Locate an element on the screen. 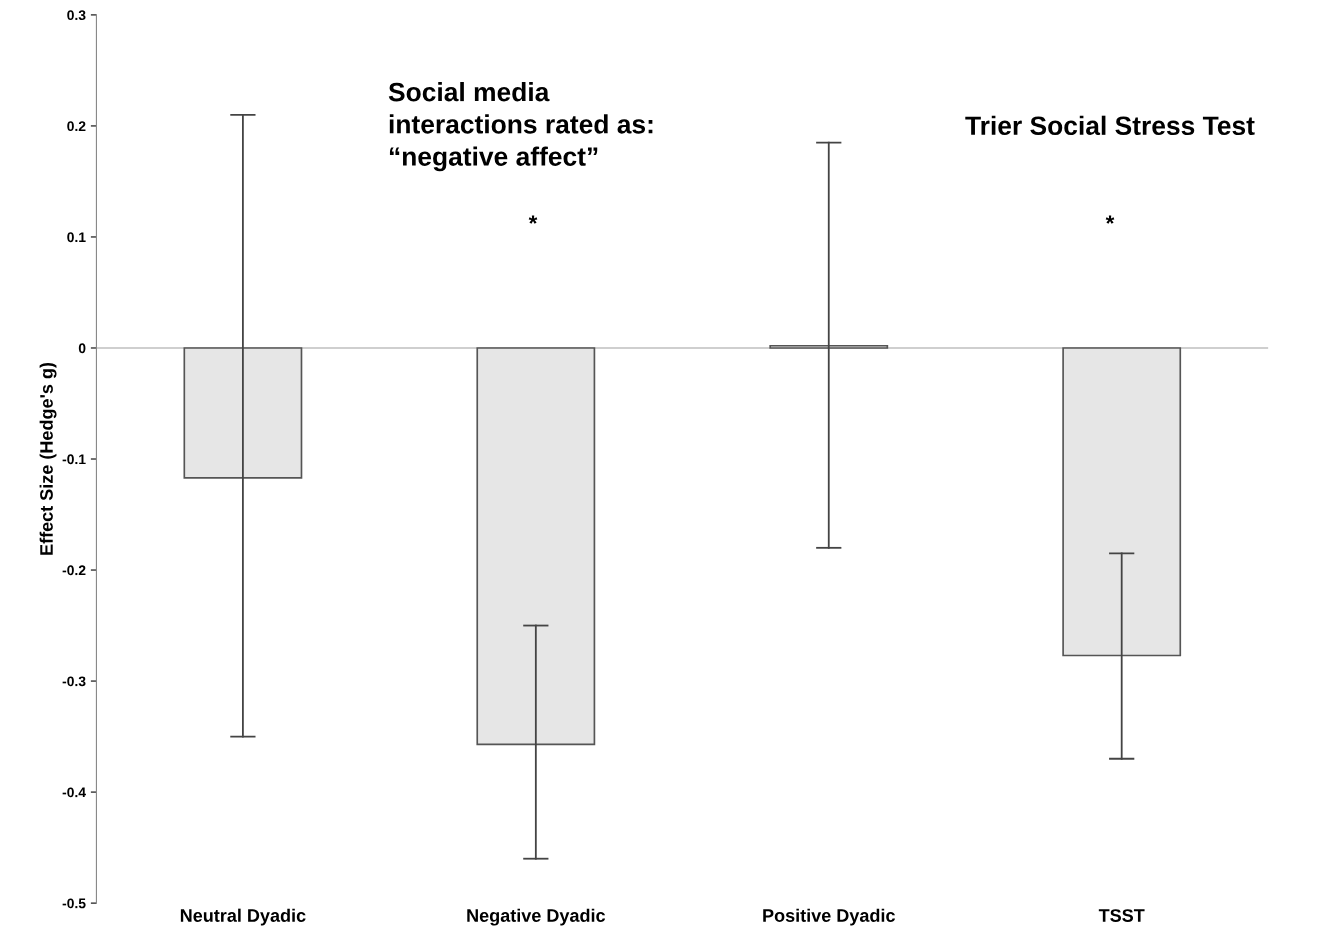  y-tick-label: -0.1 is located at coordinates (74, 459).